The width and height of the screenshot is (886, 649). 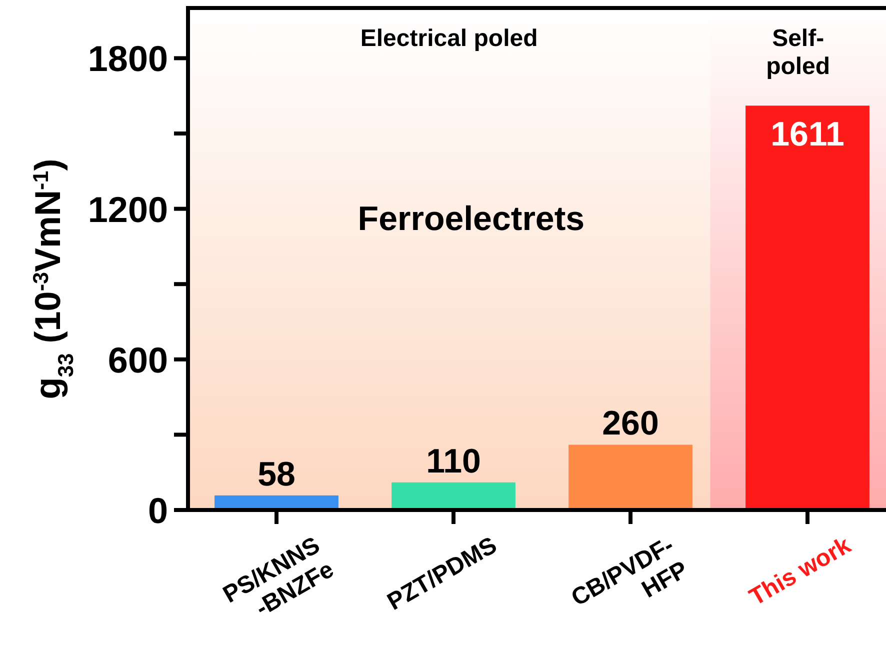 I want to click on data-label: 110, so click(x=453, y=461).